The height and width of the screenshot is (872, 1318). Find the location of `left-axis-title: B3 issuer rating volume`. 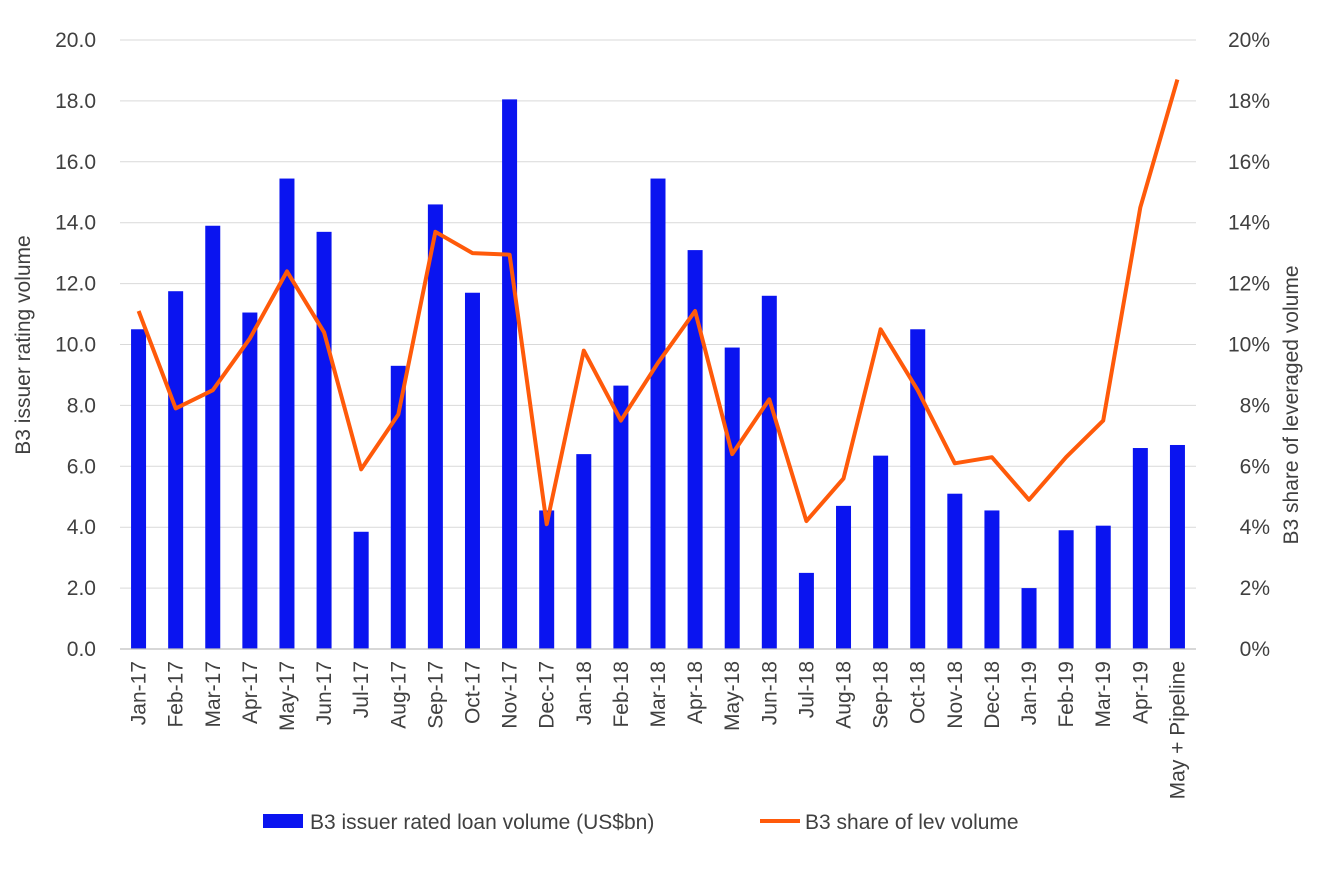

left-axis-title: B3 issuer rating volume is located at coordinates (23, 344).